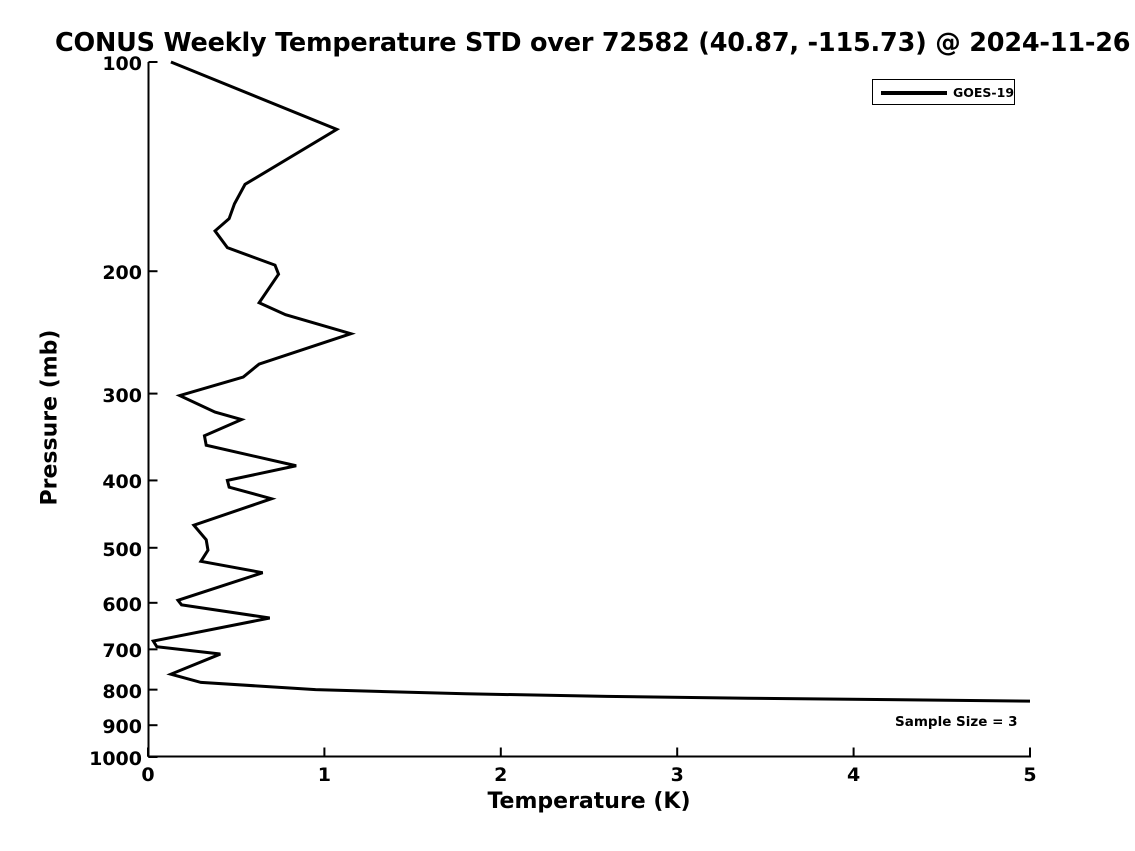 The height and width of the screenshot is (851, 1135). Describe the element at coordinates (100, 425) in the screenshot. I see `y-axis-tick-labels: 100 200 300 400 500 600 700 800 900 1000` at that location.